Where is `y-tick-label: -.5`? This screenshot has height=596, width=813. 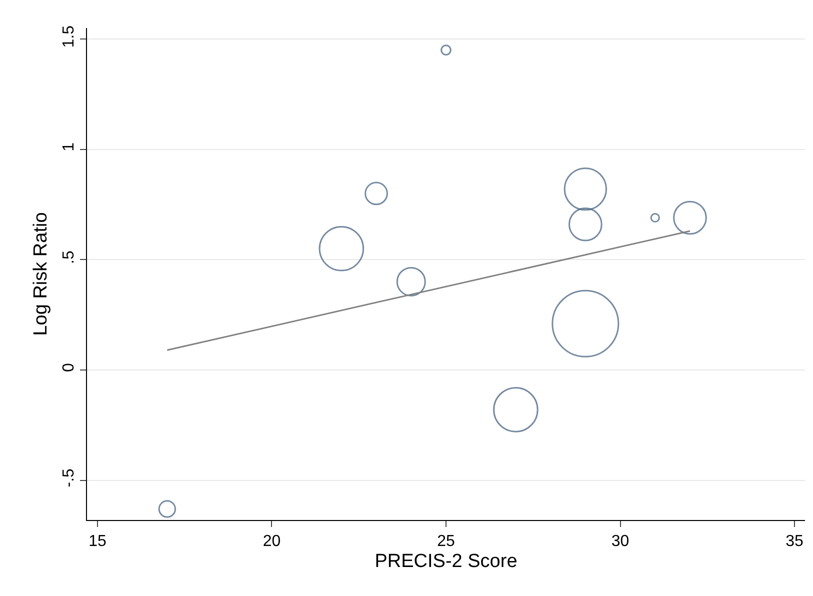 y-tick-label: -.5 is located at coordinates (69, 478).